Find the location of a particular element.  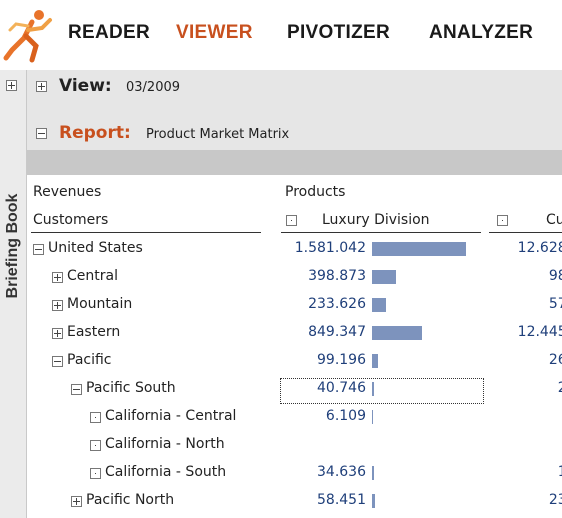

value-cell-second: 4 is located at coordinates (525, 416).